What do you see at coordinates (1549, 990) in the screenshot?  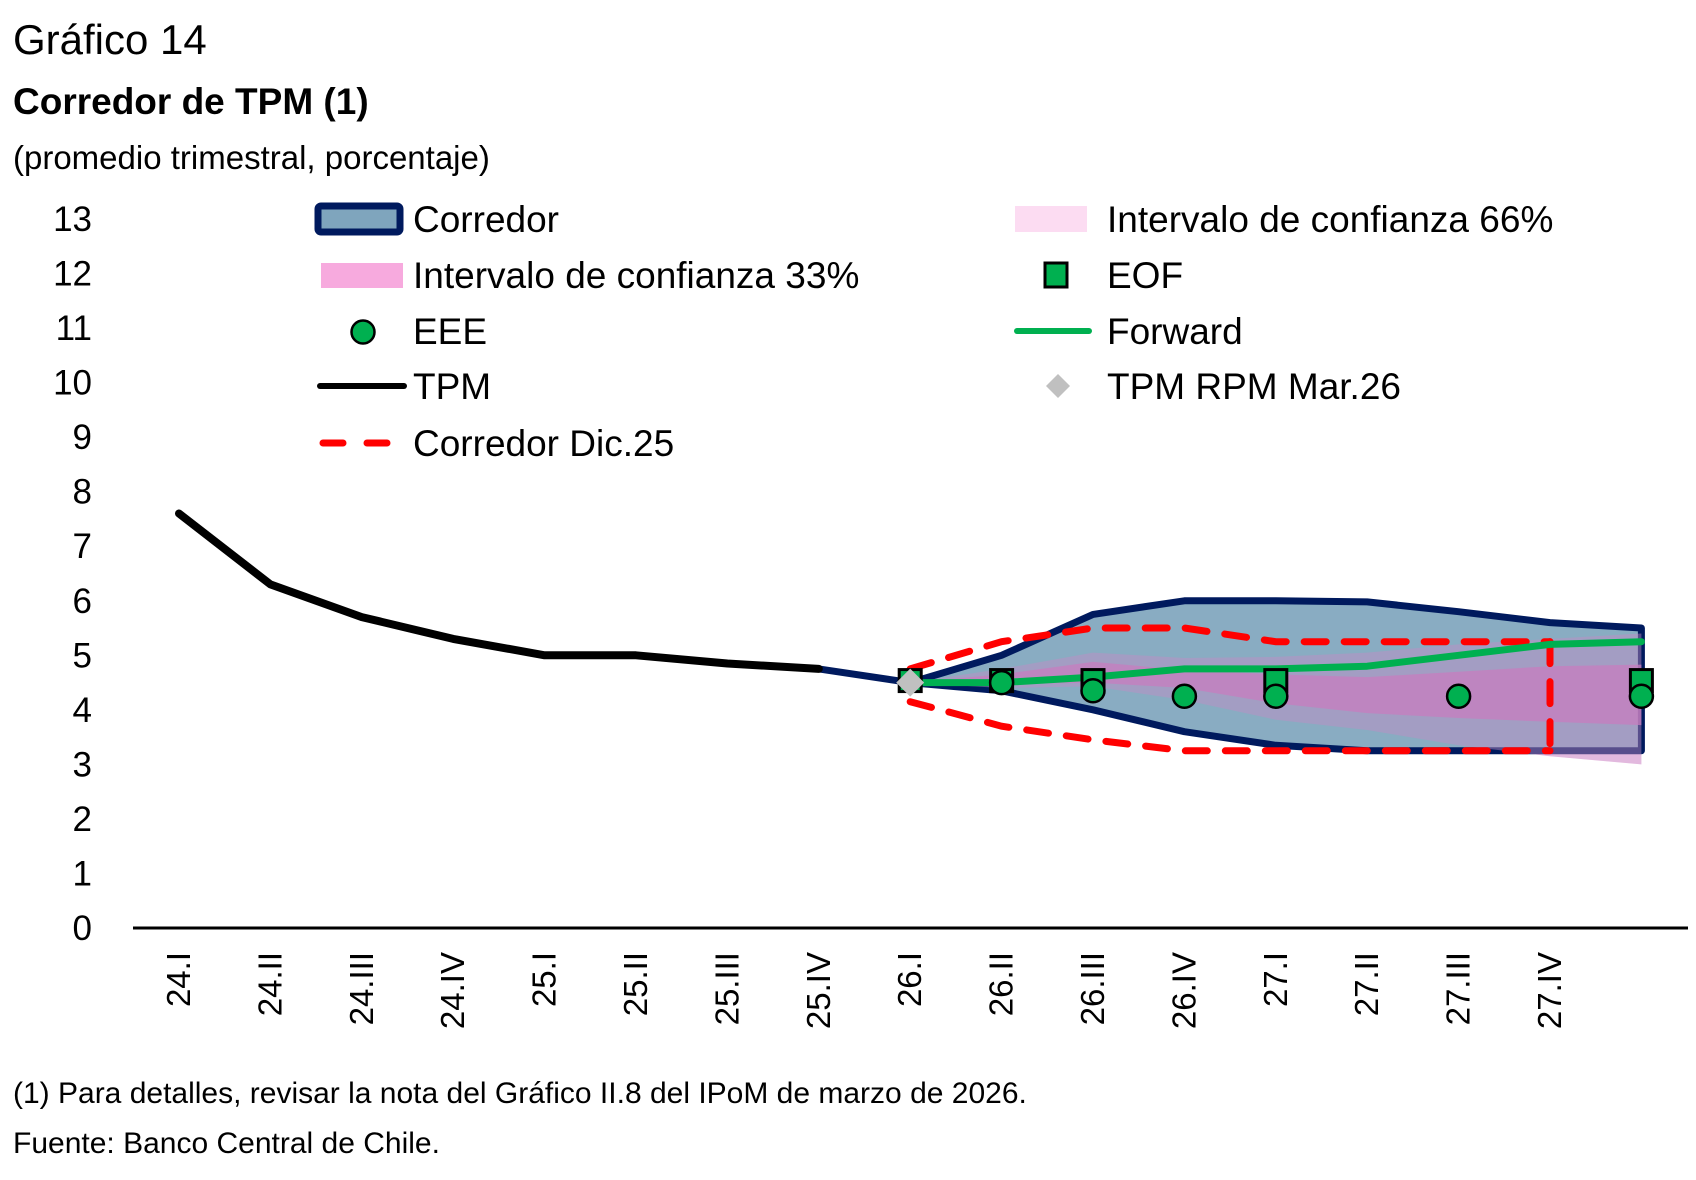 I see `x-tick-label: 27.IV` at bounding box center [1549, 990].